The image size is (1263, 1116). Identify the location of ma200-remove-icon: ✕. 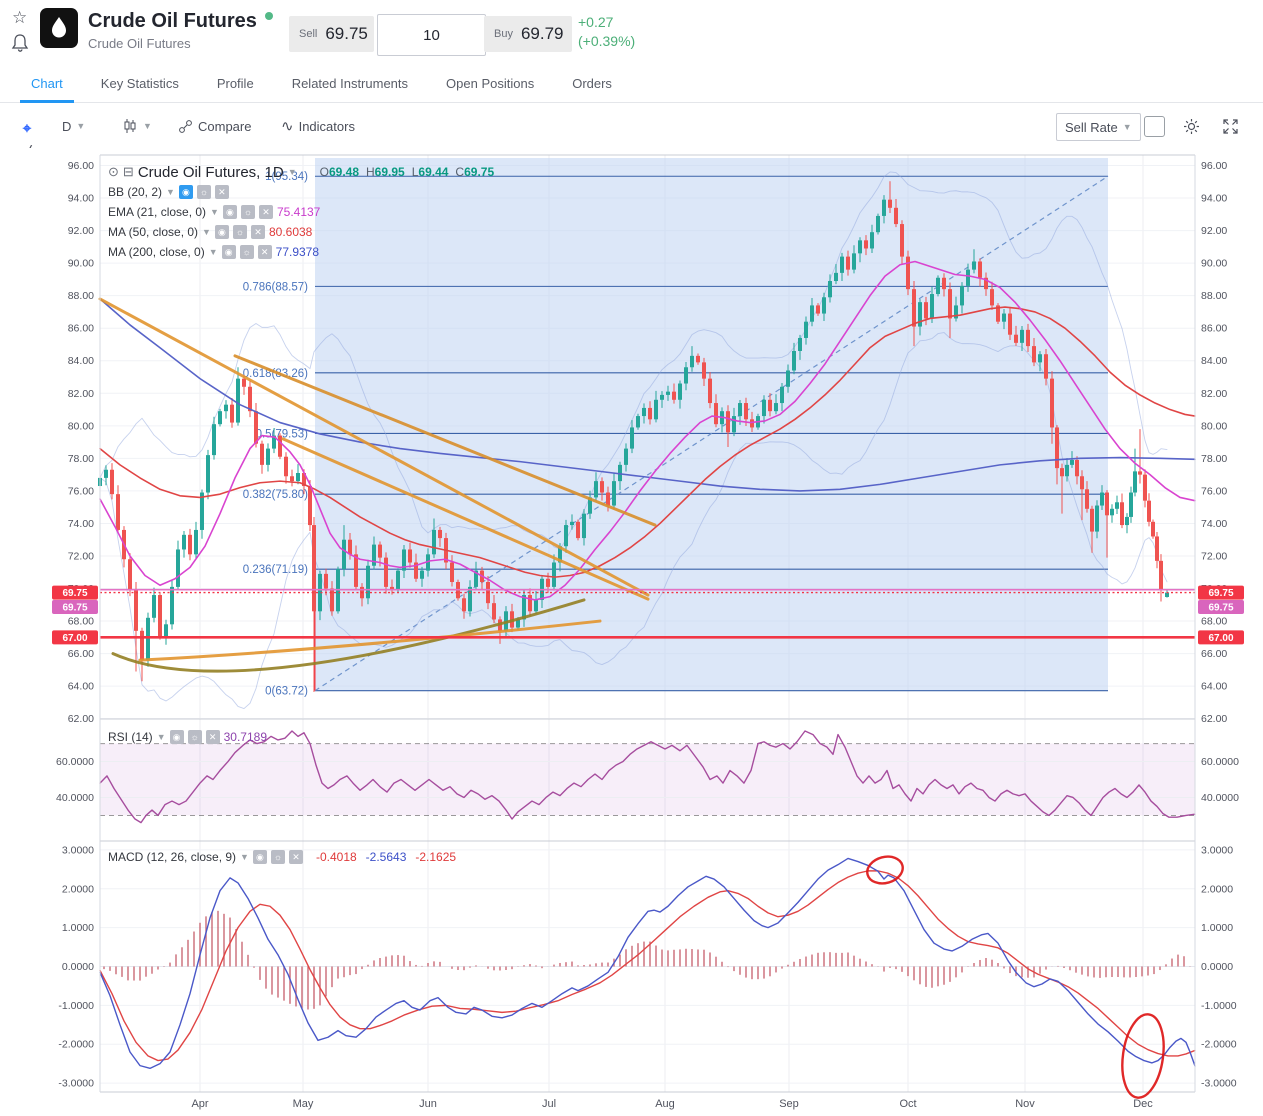
(264, 252).